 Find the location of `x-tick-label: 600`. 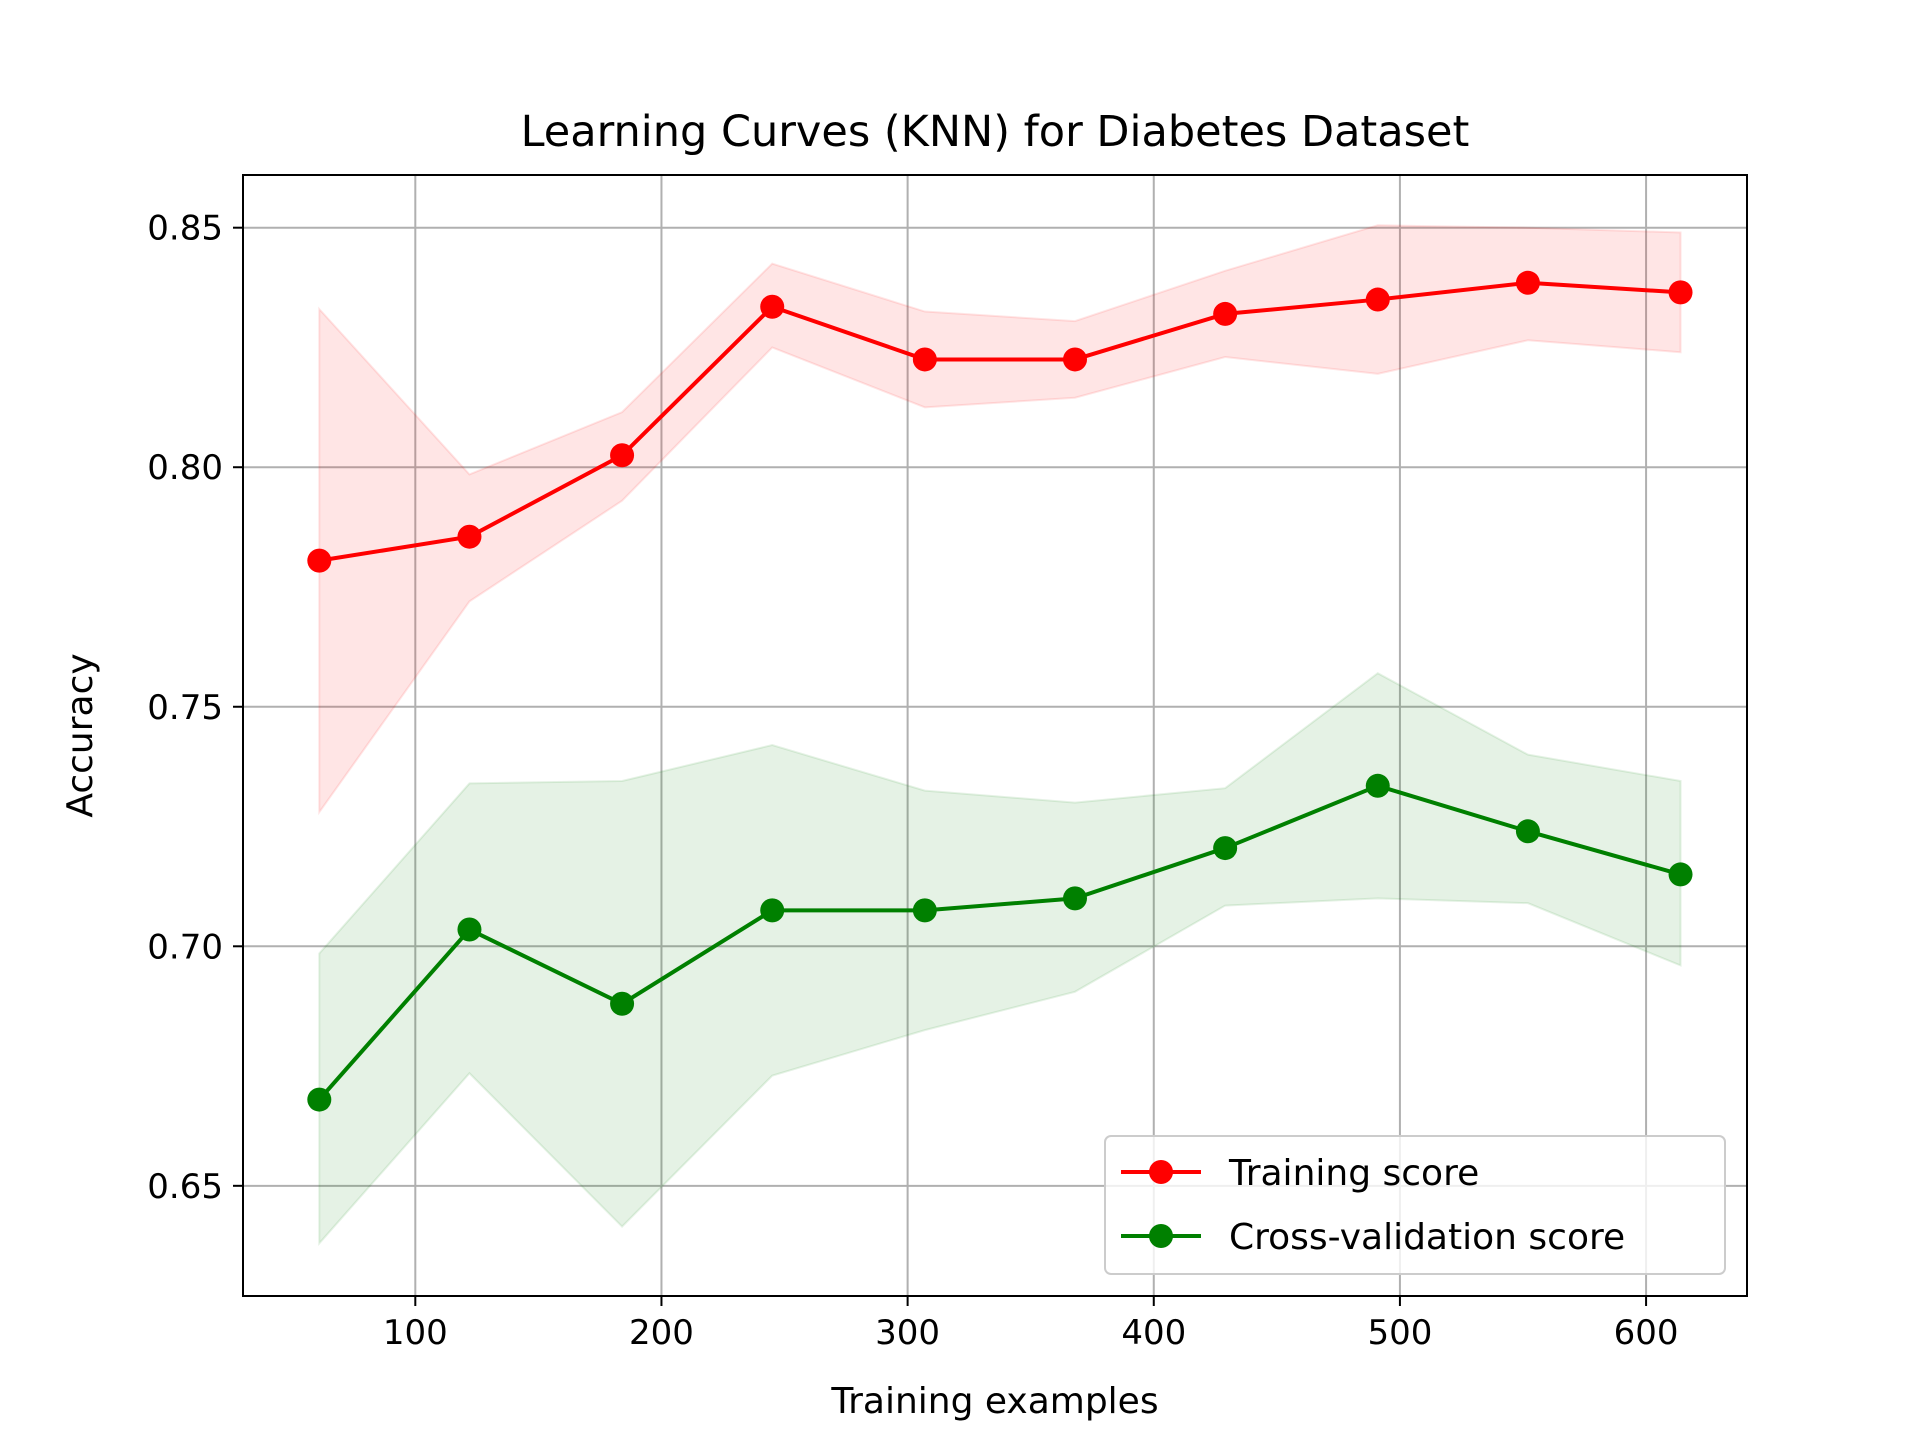

x-tick-label: 600 is located at coordinates (1646, 1333).